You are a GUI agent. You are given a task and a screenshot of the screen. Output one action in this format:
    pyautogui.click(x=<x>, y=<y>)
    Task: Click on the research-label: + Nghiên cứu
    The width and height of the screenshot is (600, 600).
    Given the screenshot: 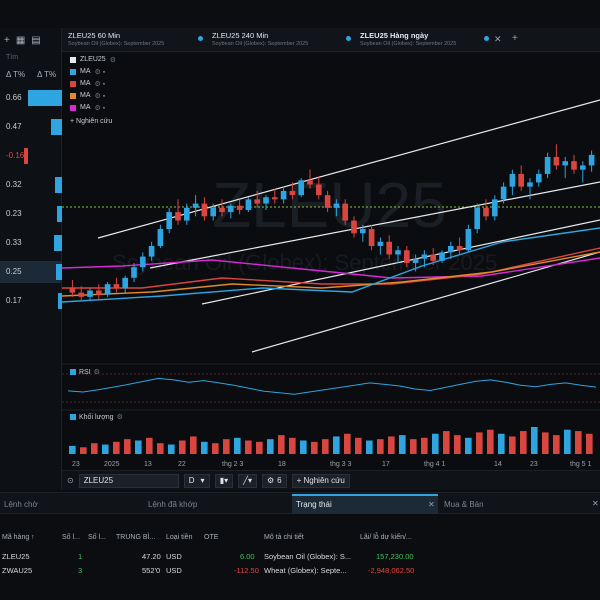 What is the action you would take?
    pyautogui.click(x=91, y=121)
    